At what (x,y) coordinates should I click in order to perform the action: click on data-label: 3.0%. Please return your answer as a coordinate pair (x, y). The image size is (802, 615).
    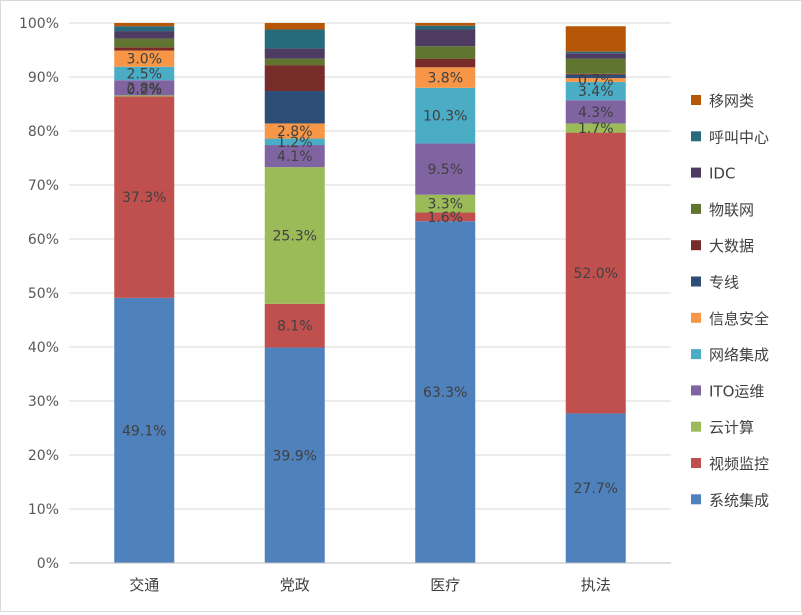
    Looking at the image, I should click on (144, 60).